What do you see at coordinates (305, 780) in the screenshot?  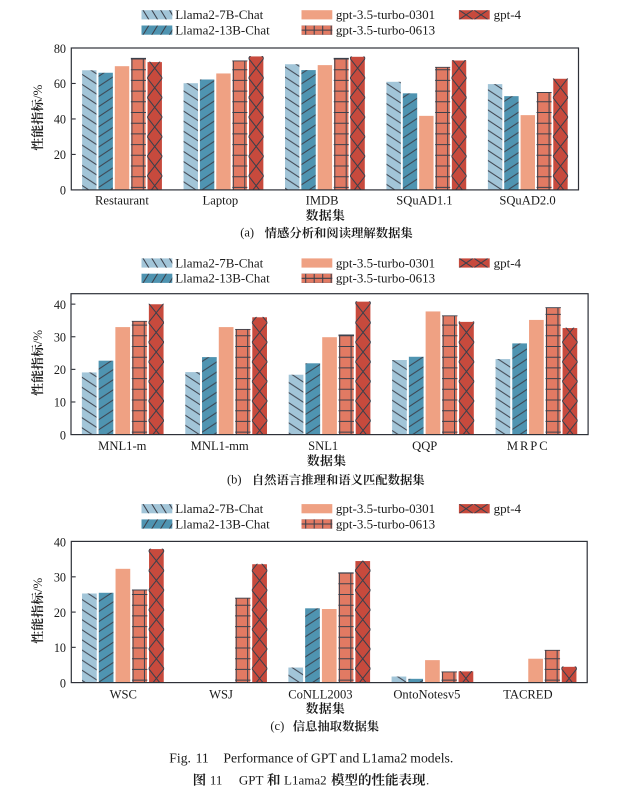 I see `svg-text: L1ama2` at bounding box center [305, 780].